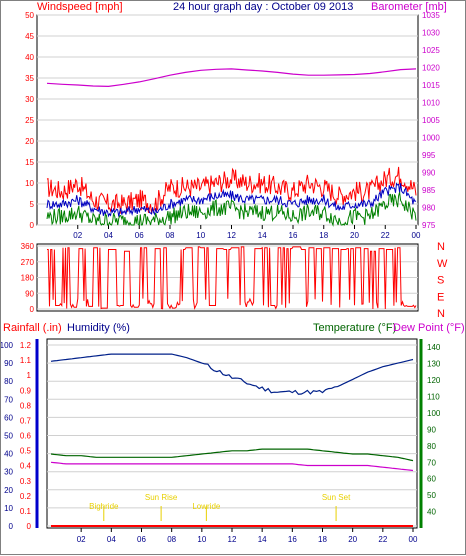  I want to click on barometer-line, so click(231, 78).